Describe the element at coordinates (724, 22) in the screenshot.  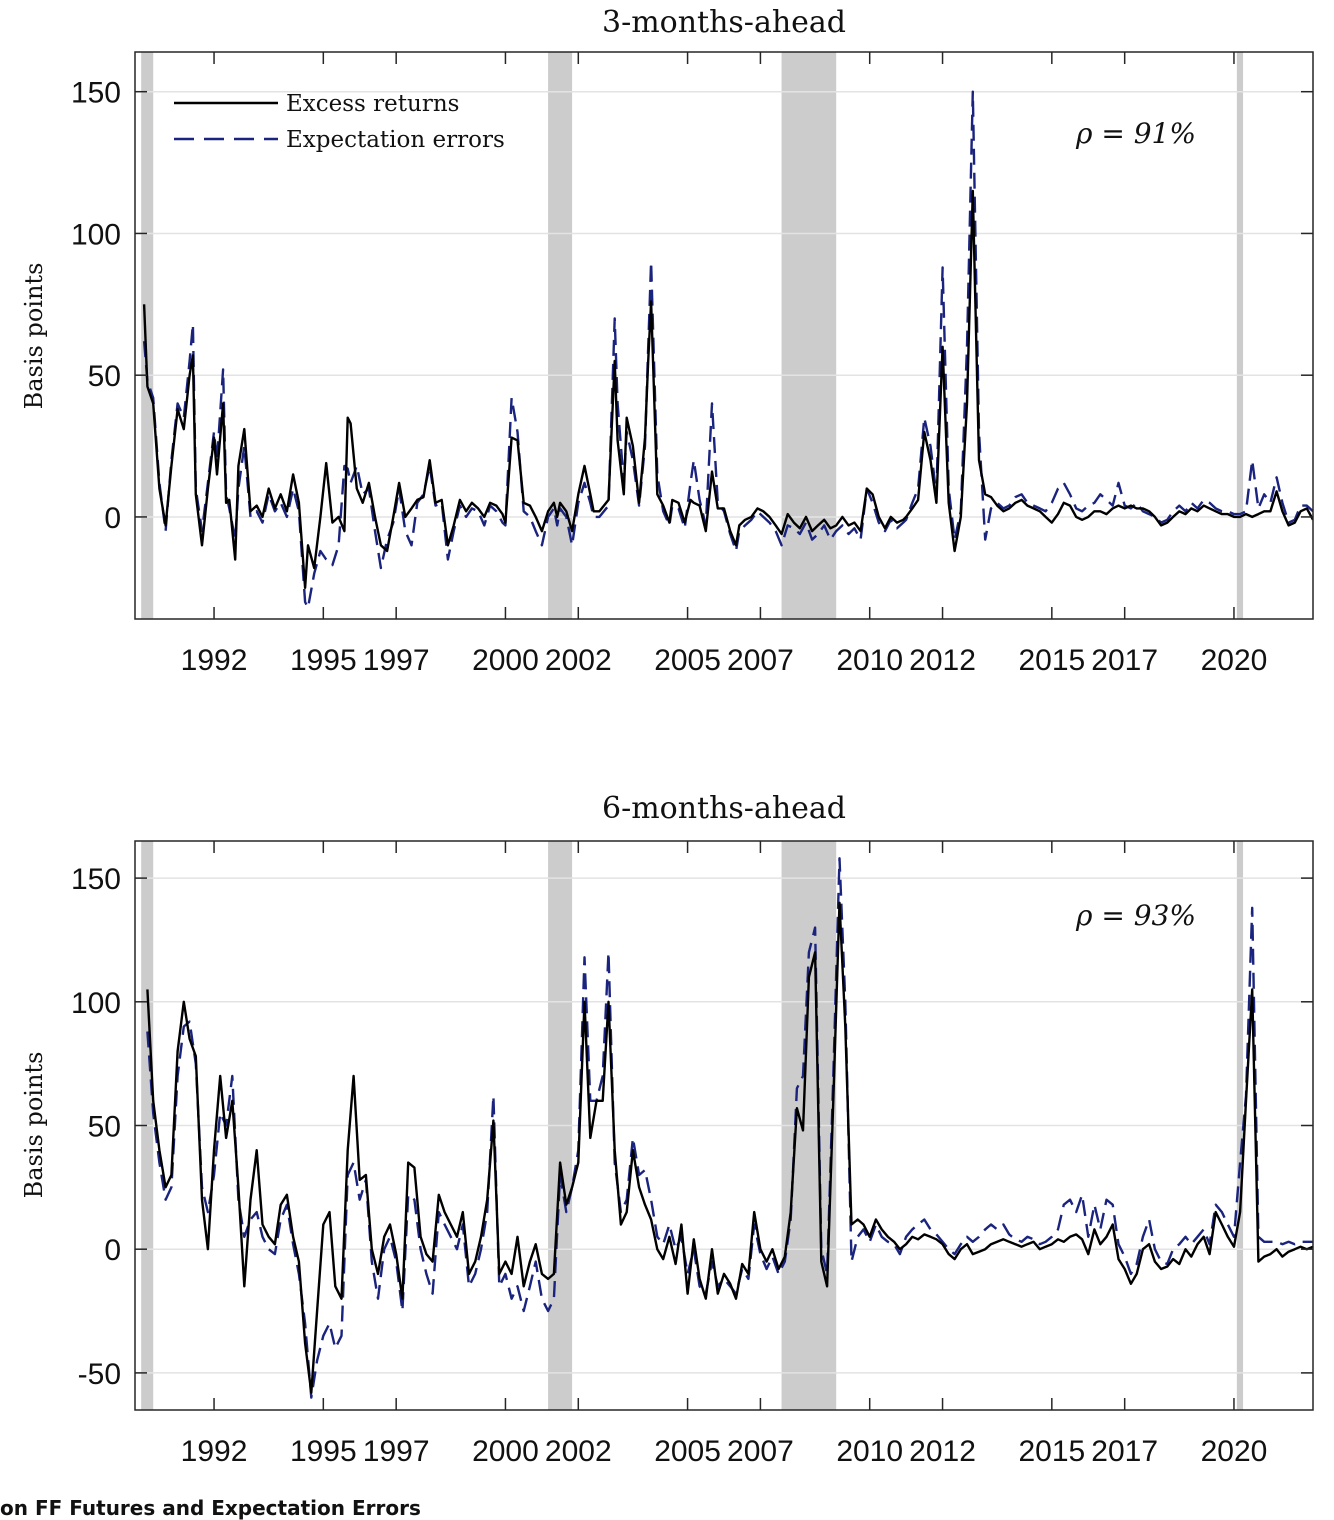
I see `chart-title: 3-months-ahead` at that location.